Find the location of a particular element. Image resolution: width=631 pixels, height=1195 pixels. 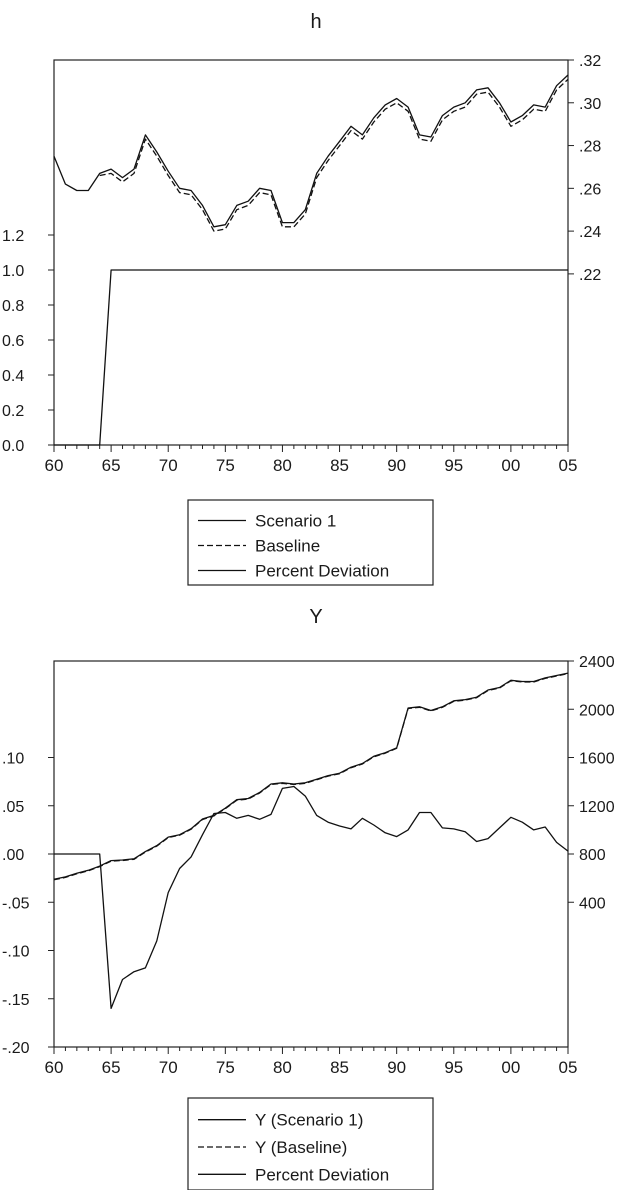

chart2-right-tick-label: 2400 is located at coordinates (597, 662).